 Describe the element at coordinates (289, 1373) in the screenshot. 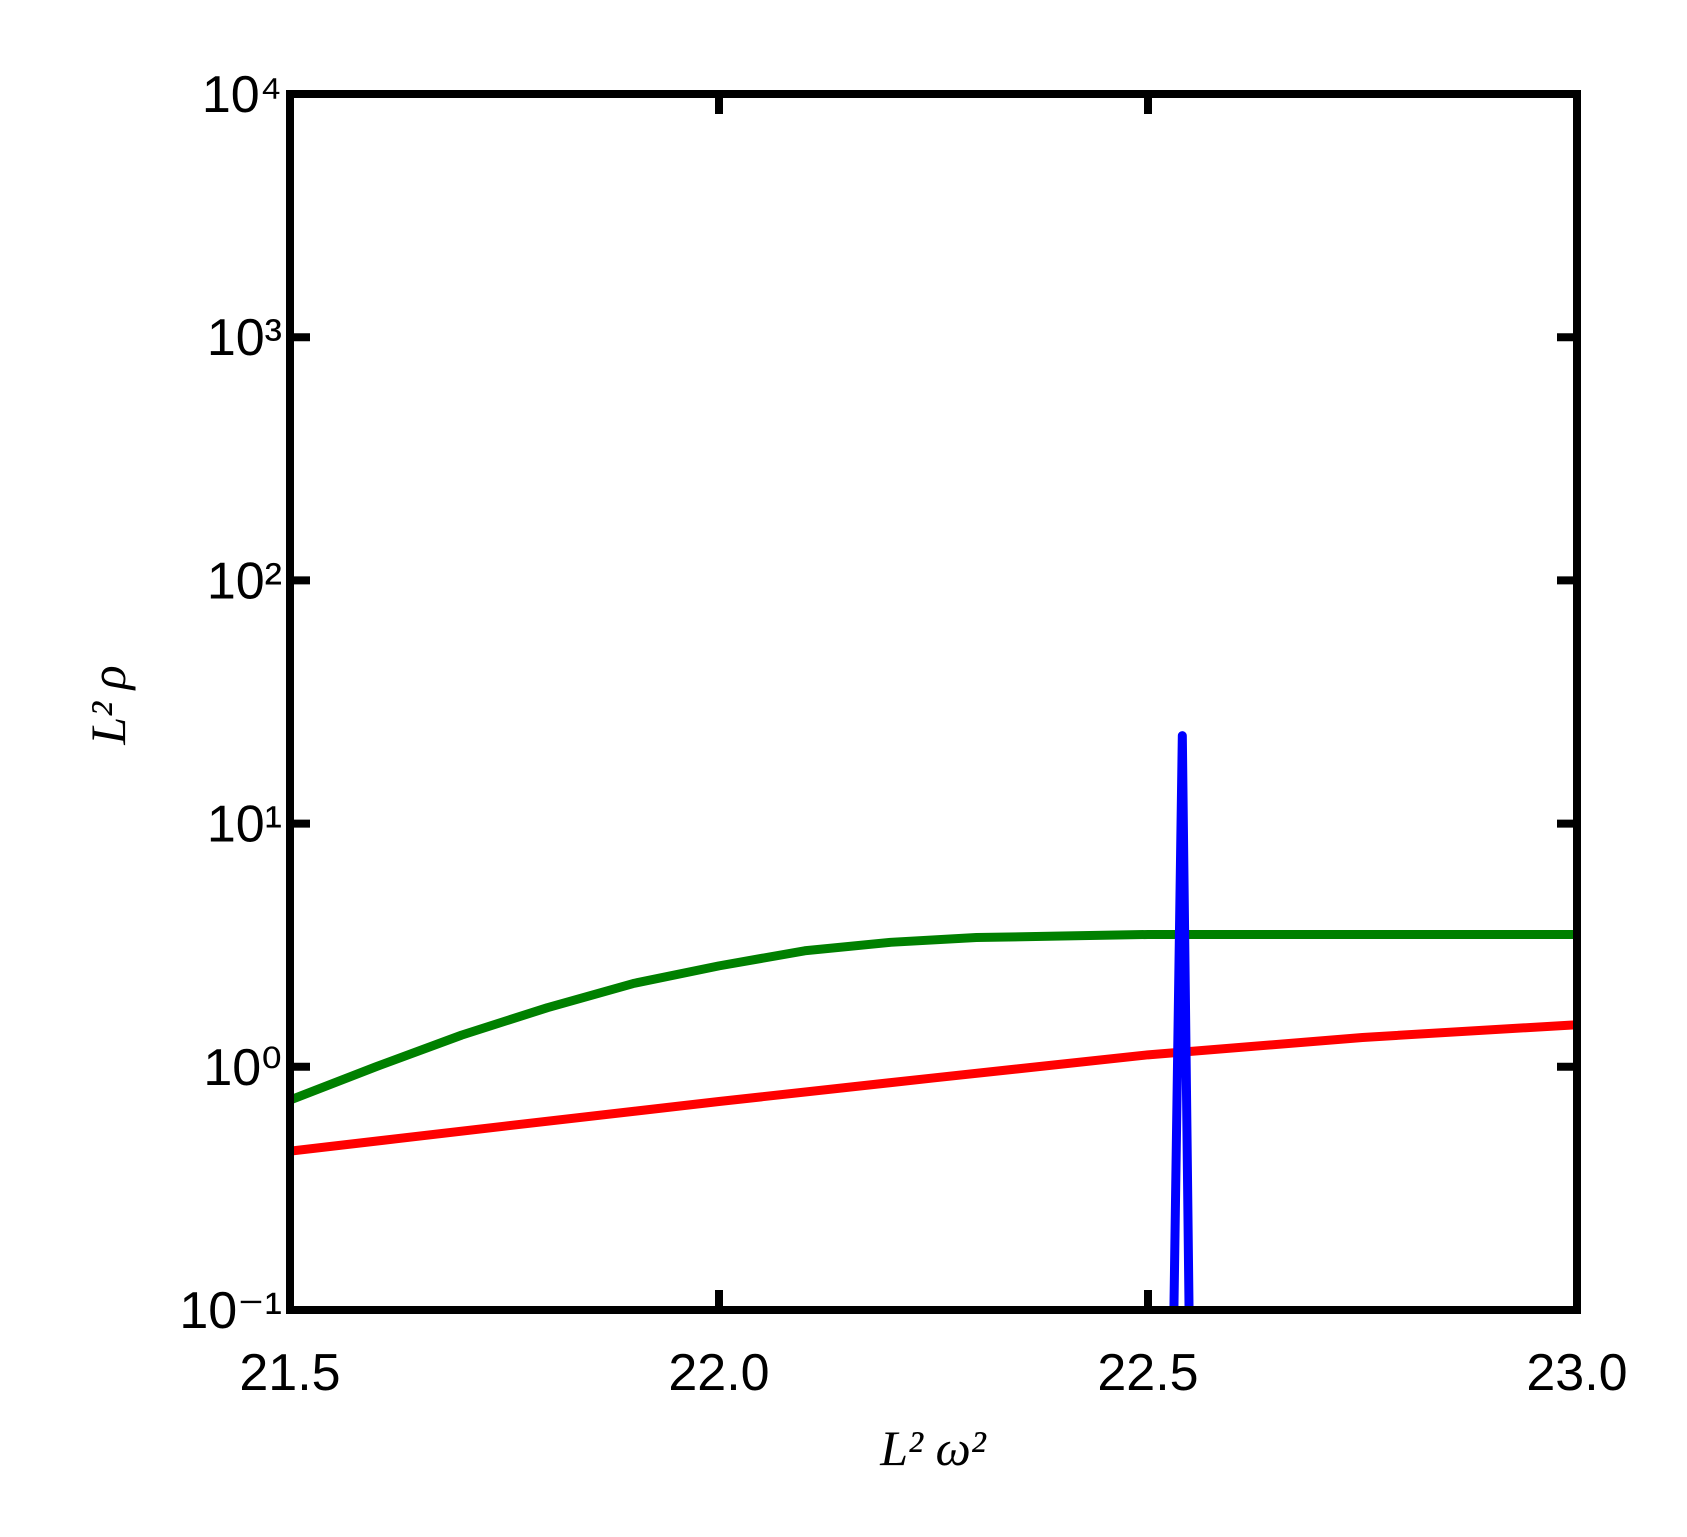

I see `x-tick-label: 21.5` at that location.